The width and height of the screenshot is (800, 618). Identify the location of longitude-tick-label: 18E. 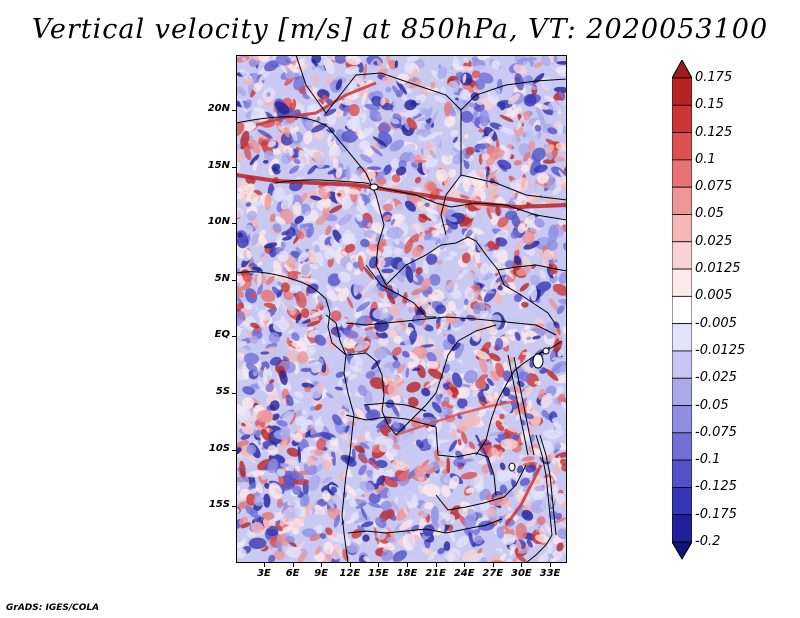
(407, 573).